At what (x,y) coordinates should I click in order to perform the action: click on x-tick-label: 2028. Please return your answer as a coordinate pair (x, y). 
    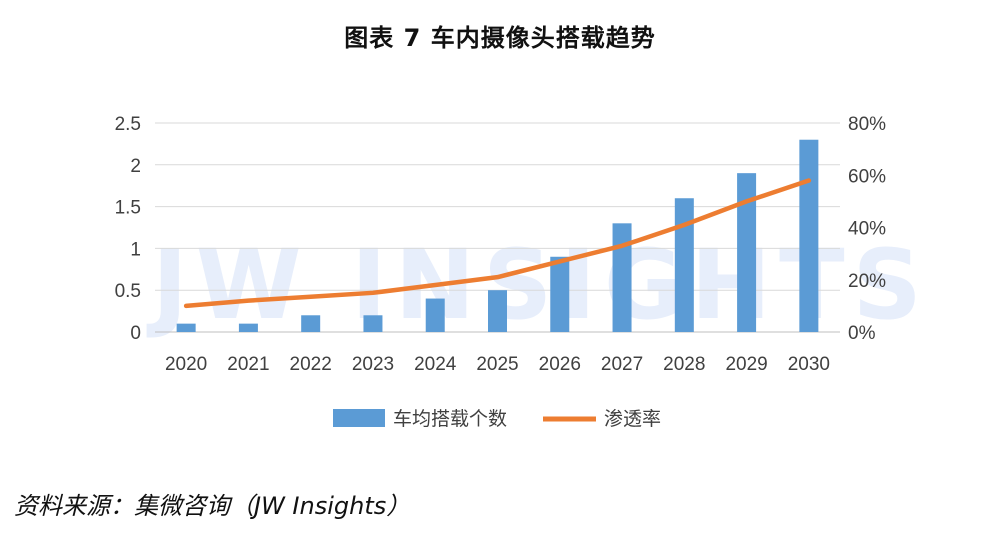
    Looking at the image, I should click on (684, 364).